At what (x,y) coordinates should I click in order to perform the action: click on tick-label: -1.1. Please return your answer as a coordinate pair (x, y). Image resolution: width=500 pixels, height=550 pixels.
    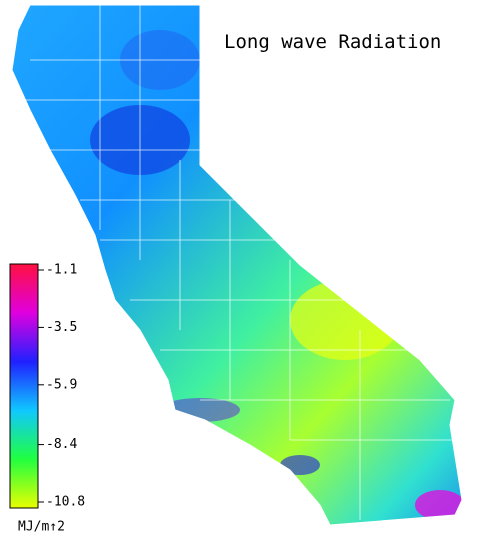
    Looking at the image, I should click on (61, 270).